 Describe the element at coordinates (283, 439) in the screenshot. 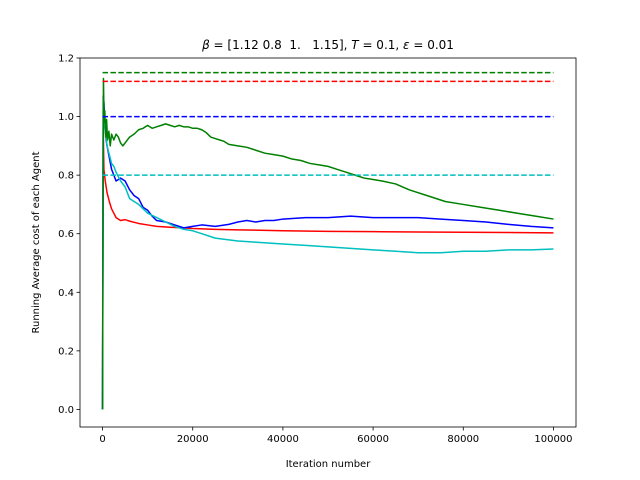

I see `x-tick-label: 40000` at that location.